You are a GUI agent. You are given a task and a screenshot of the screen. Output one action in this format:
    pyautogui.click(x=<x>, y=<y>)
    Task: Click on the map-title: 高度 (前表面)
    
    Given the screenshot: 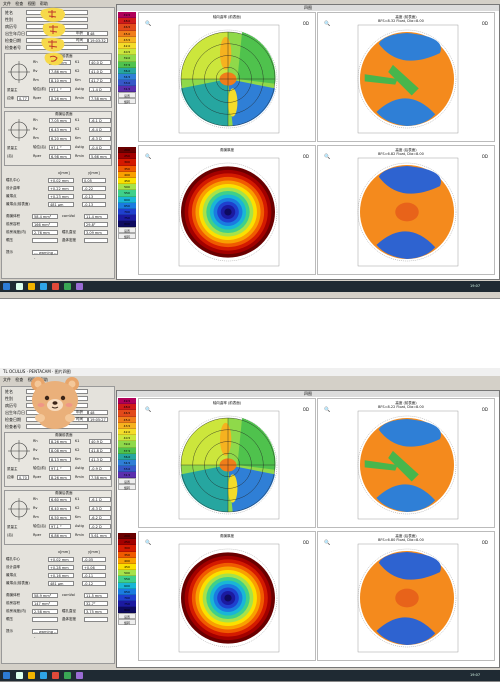 What is the action you would take?
    pyautogui.click(x=406, y=403)
    